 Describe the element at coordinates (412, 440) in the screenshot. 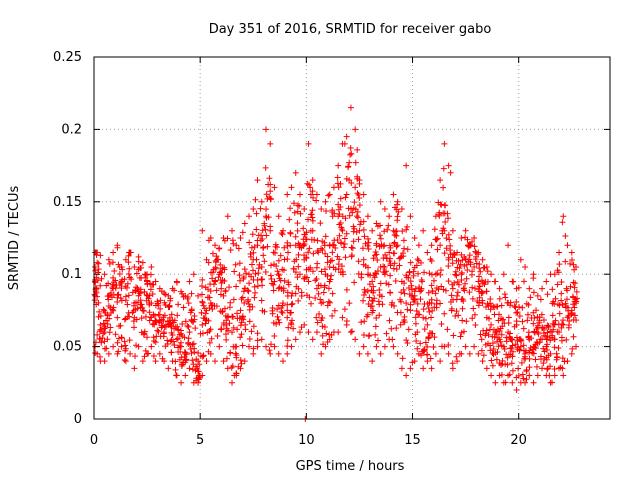

I see `x-tick-label: 15` at that location.